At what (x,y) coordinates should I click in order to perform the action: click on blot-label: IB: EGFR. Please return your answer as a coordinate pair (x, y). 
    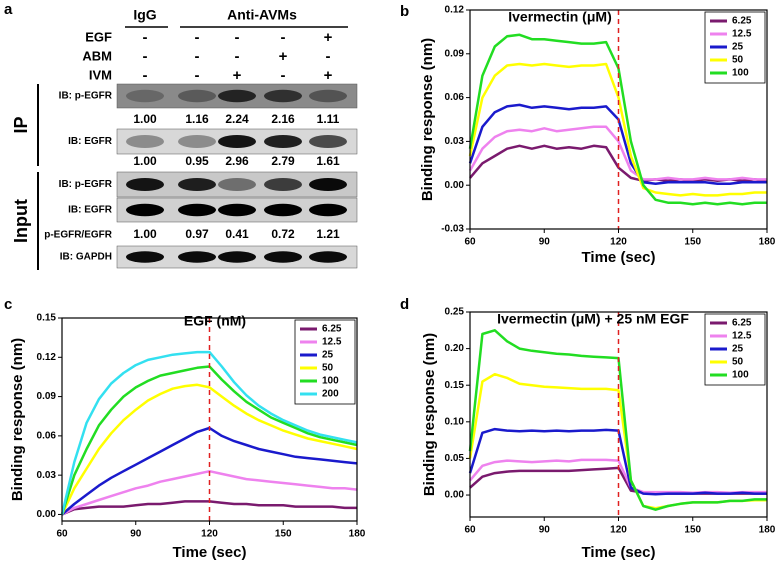
    Looking at the image, I should click on (90, 141).